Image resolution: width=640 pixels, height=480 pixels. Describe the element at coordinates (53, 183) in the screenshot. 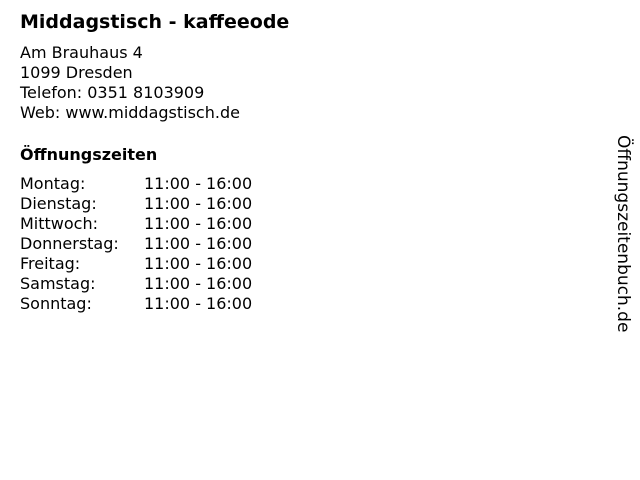

I see `day: Montag:` at that location.